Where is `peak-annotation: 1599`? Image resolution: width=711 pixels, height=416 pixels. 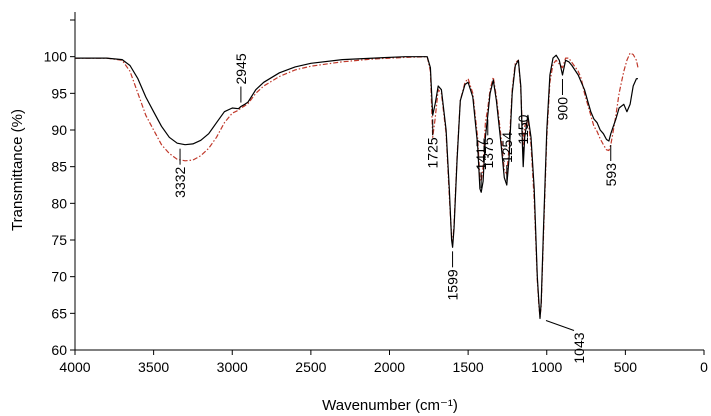 peak-annotation: 1599 is located at coordinates (453, 275).